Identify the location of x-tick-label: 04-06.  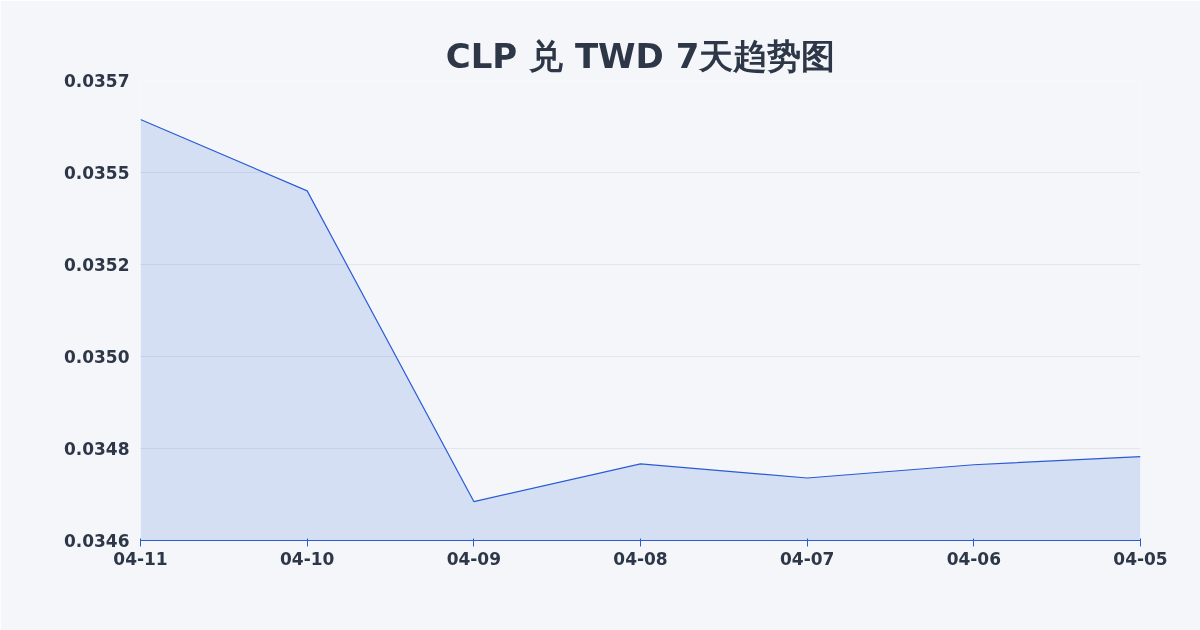
(974, 558).